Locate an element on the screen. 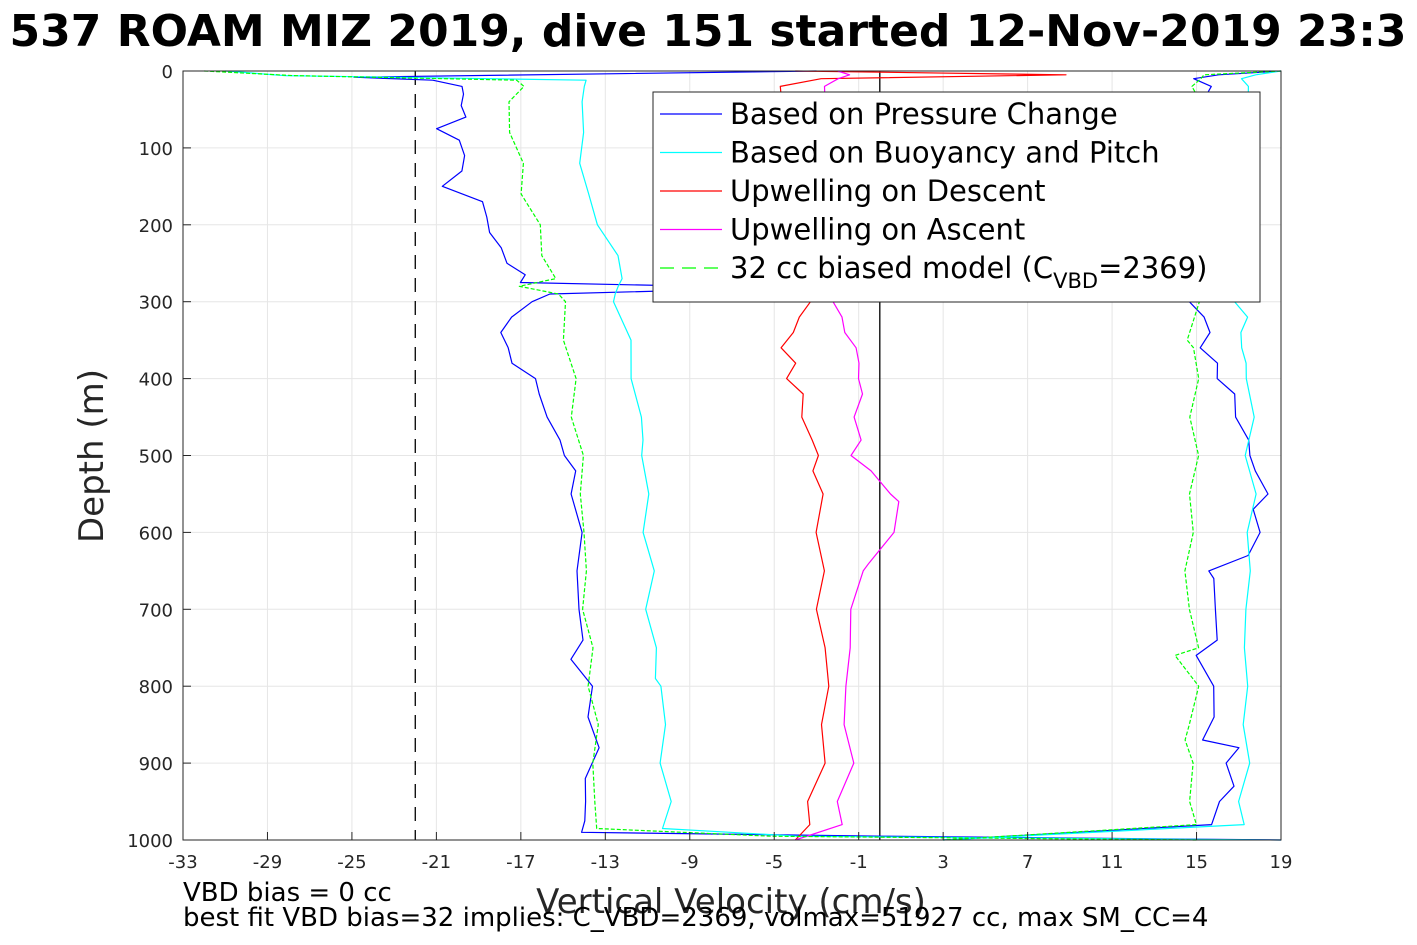  x-tick-label: 15 is located at coordinates (1196, 862).